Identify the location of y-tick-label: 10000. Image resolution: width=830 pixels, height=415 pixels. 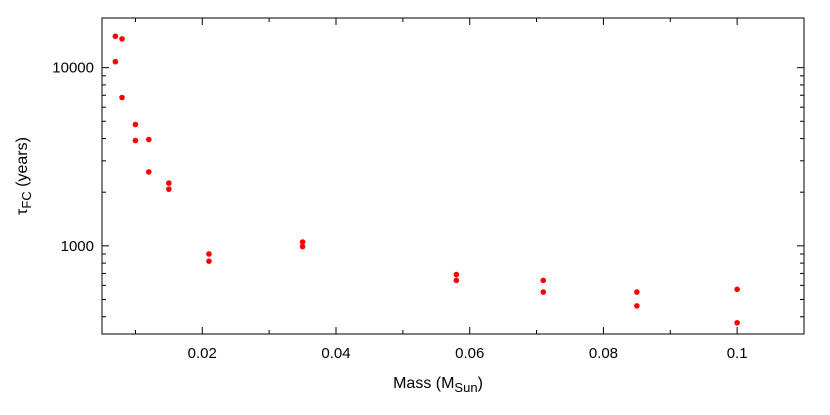
(73, 68).